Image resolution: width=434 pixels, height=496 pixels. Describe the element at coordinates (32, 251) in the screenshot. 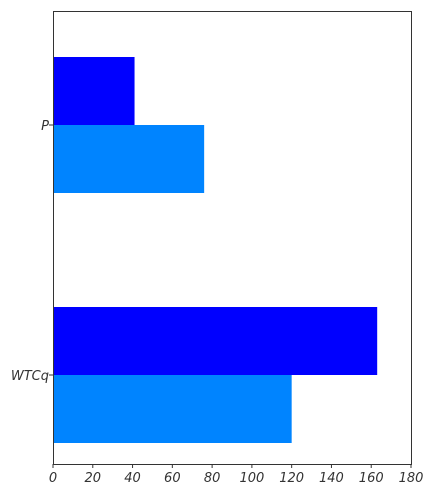

I see `y-axis: P WTCq` at that location.